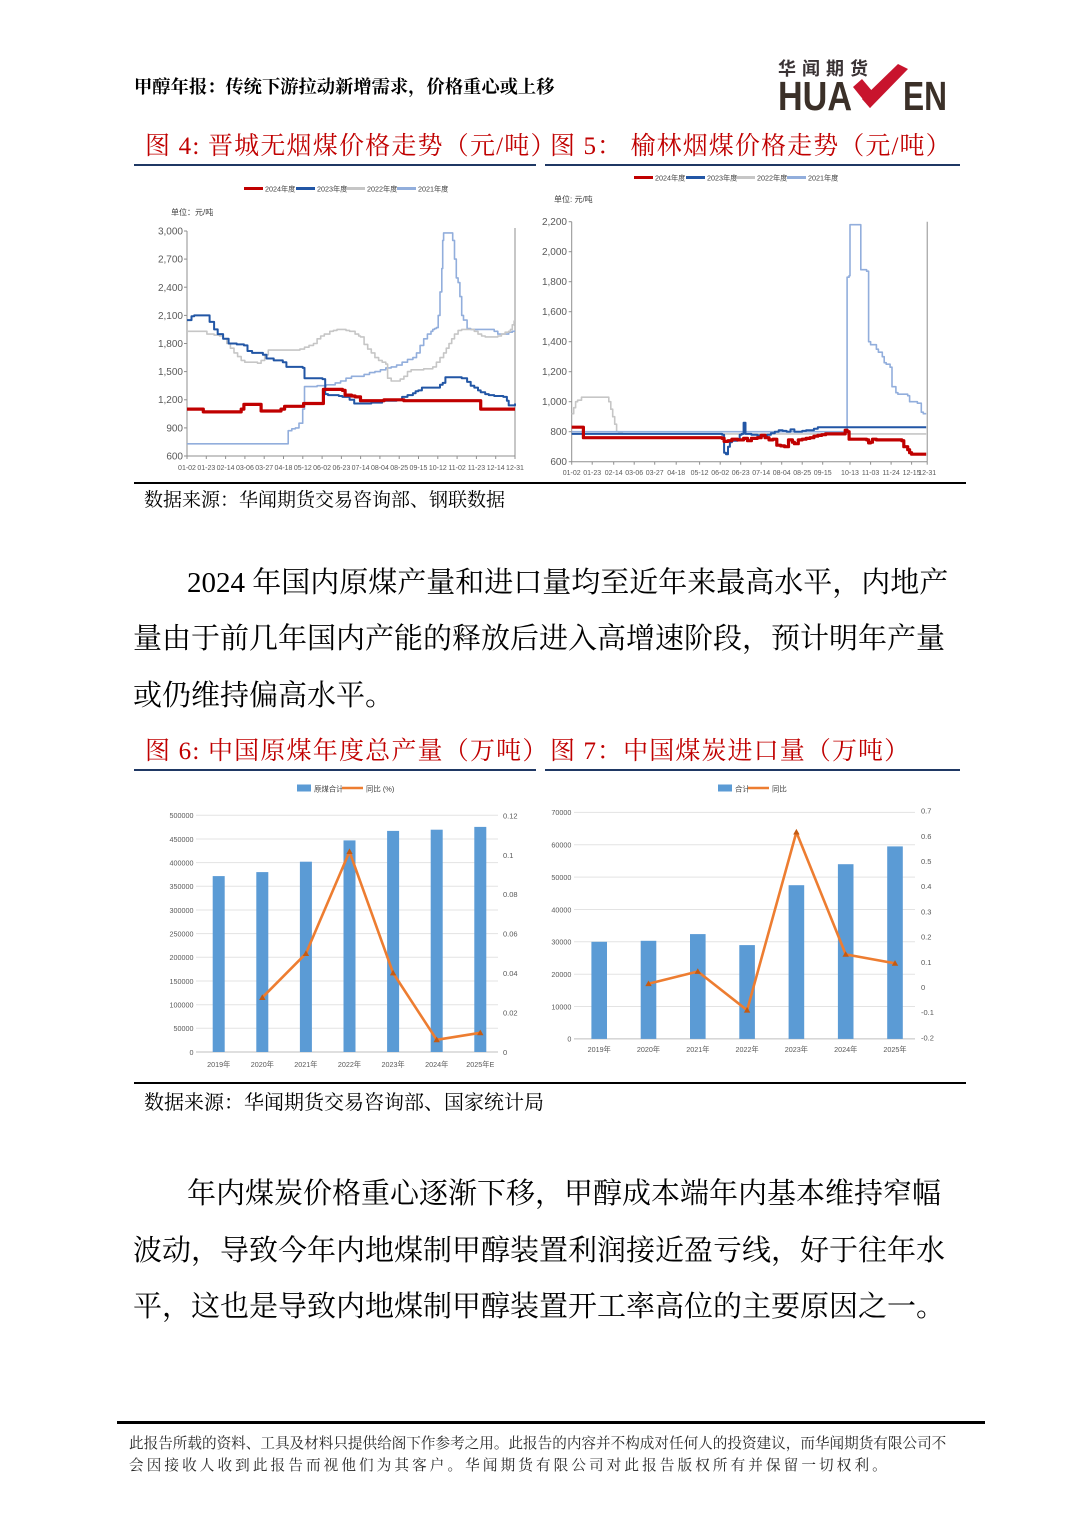 This screenshot has width=1080, height=1527. I want to click on svg-text: 200000, so click(182, 957).